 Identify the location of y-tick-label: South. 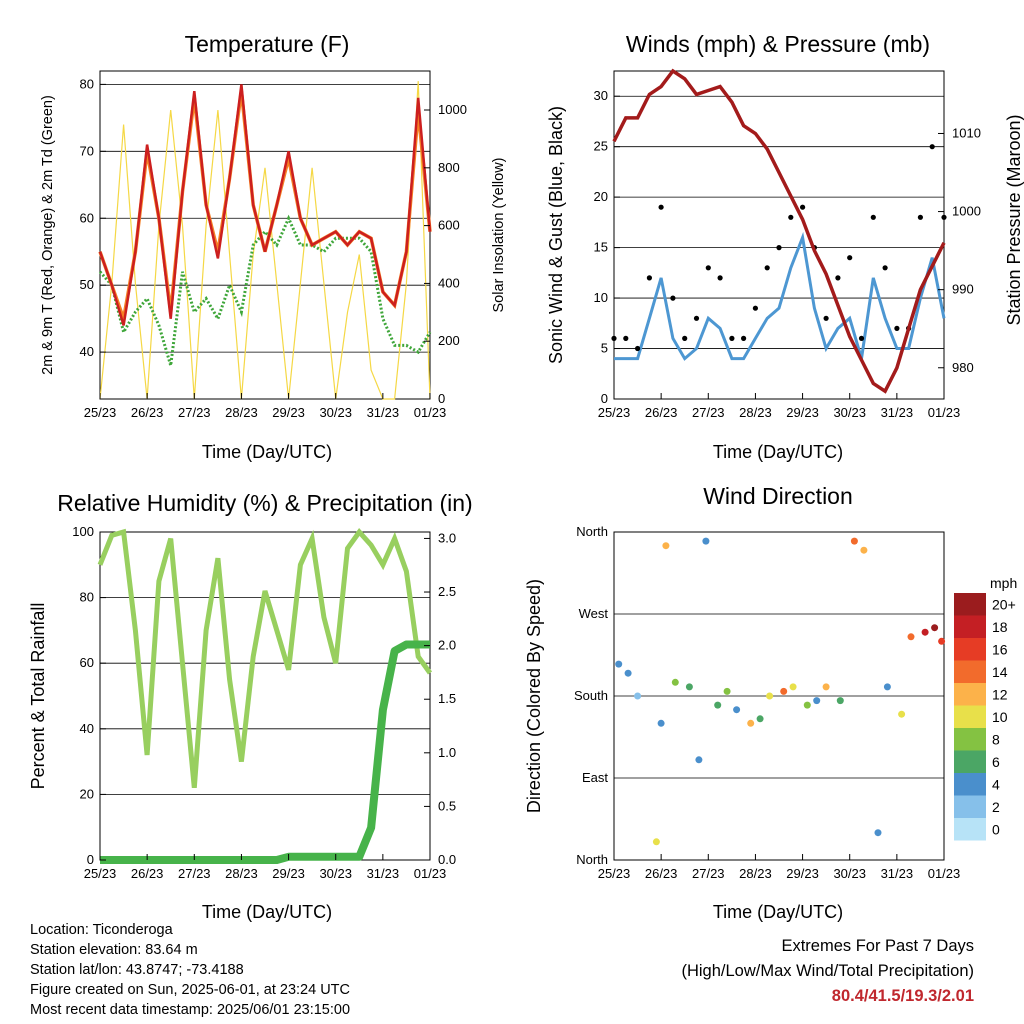
(591, 695).